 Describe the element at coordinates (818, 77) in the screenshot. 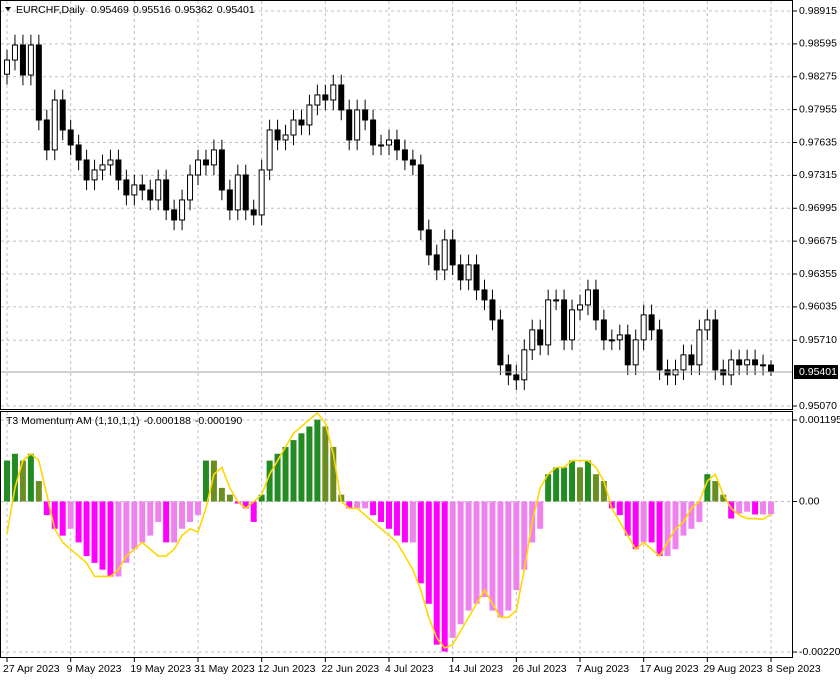

I see `y-tick-label: 0.98275` at that location.